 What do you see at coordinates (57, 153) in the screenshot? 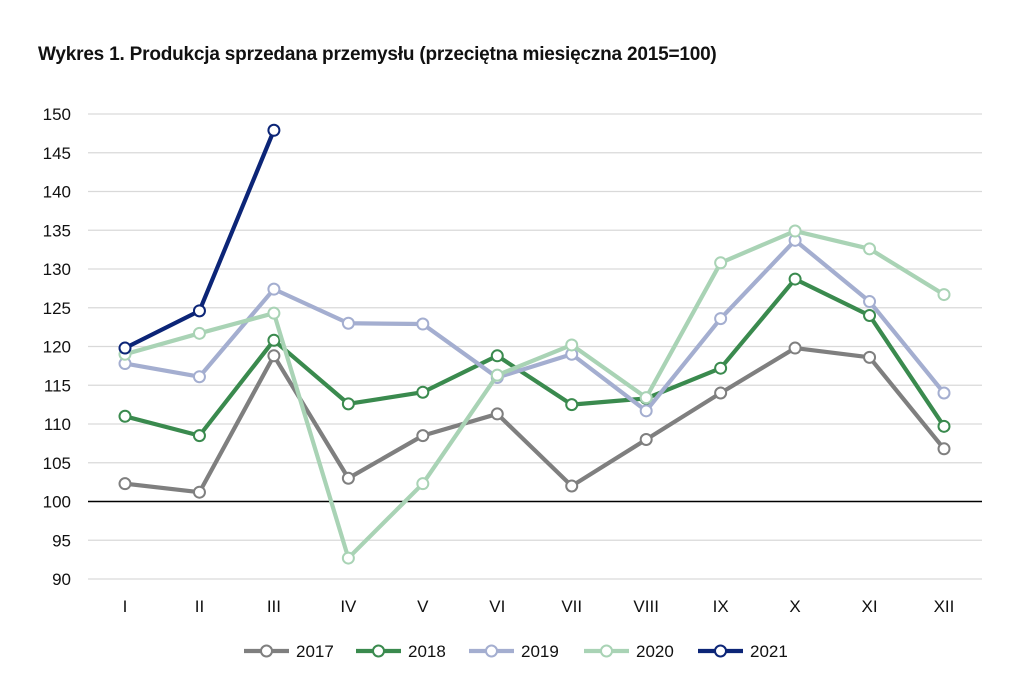
I see `y-tick-label: 145` at bounding box center [57, 153].